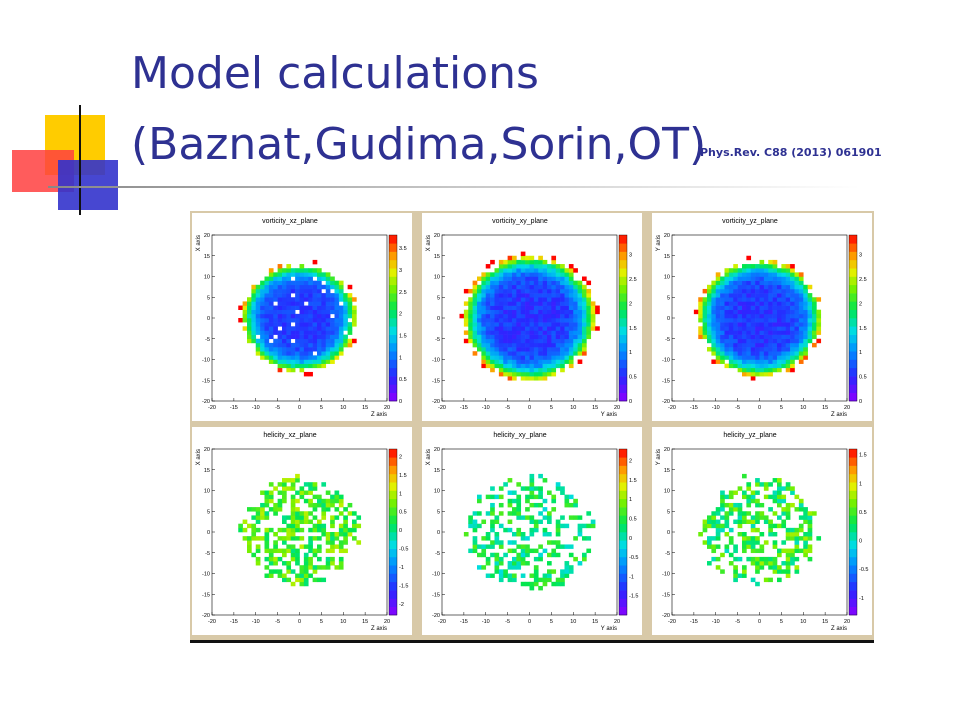 This screenshot has height=720, width=960. Describe the element at coordinates (716, 622) in the screenshot. I see `x-tick-label: -10` at that location.